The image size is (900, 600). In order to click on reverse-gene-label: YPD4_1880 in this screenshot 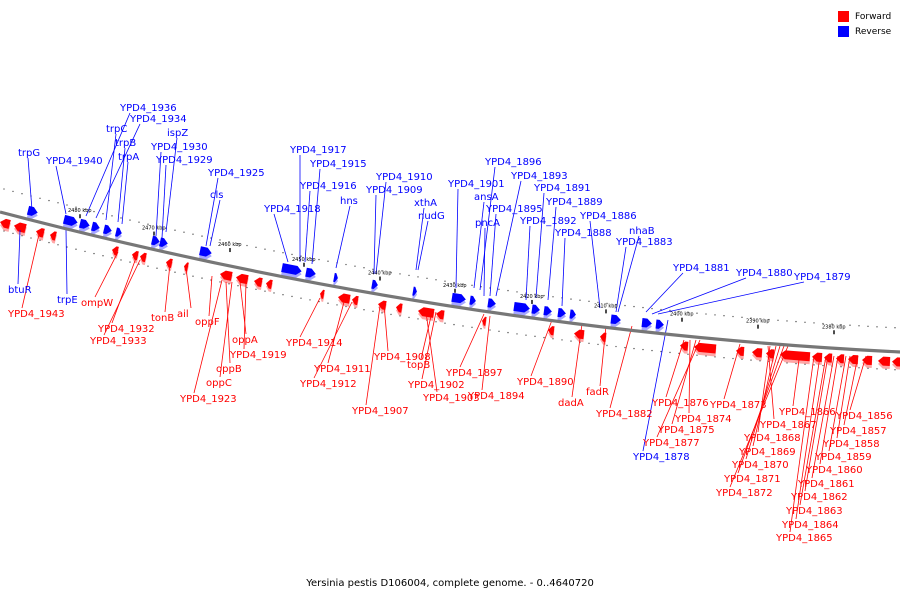, I will do `click(764, 273)`.